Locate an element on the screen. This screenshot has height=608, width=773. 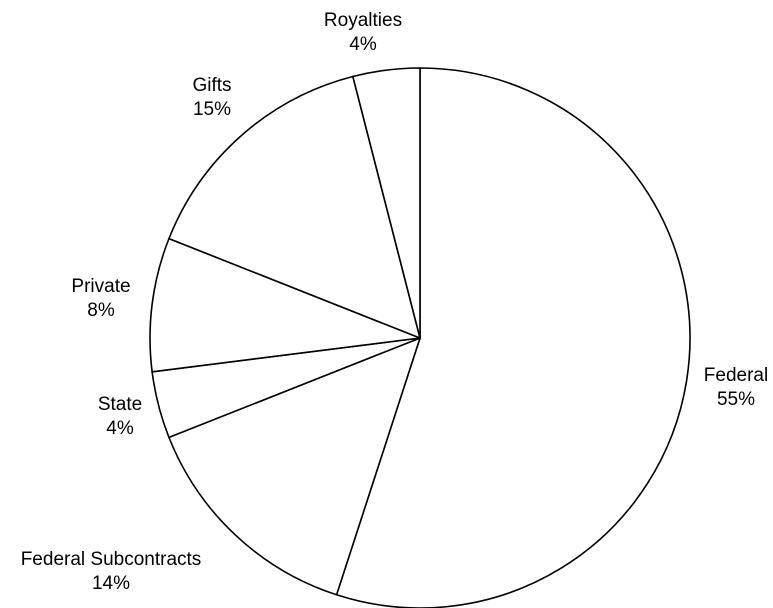
slice-label: Federal Subcontracts is located at coordinates (111, 559).